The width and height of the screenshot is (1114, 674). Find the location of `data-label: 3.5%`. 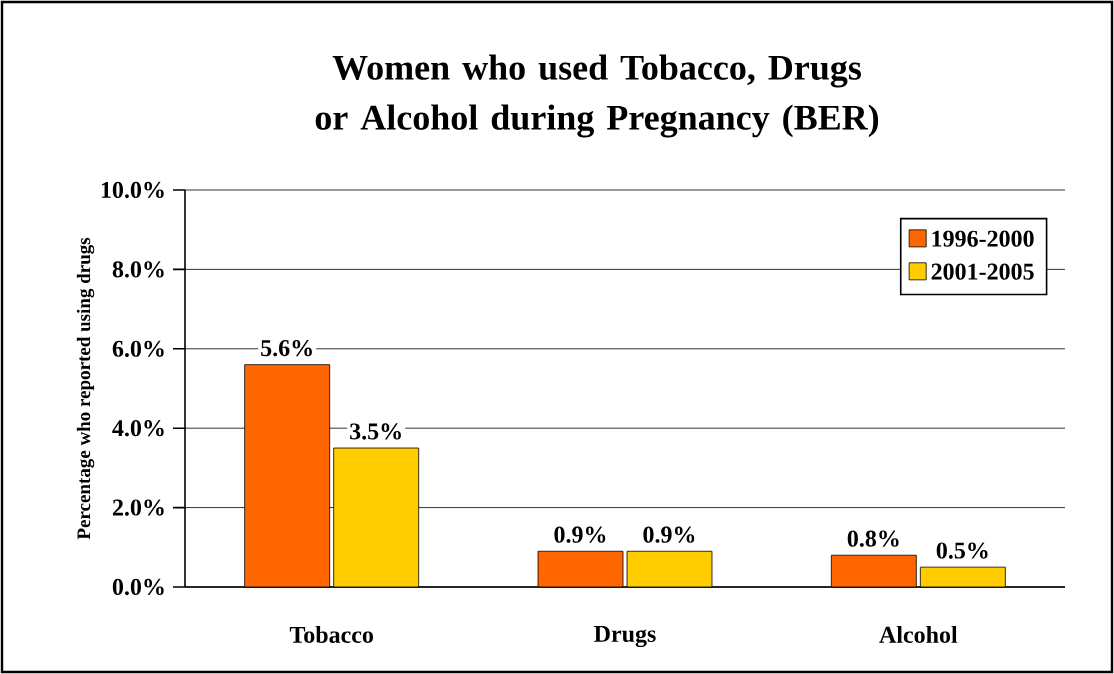

data-label: 3.5% is located at coordinates (375, 431).